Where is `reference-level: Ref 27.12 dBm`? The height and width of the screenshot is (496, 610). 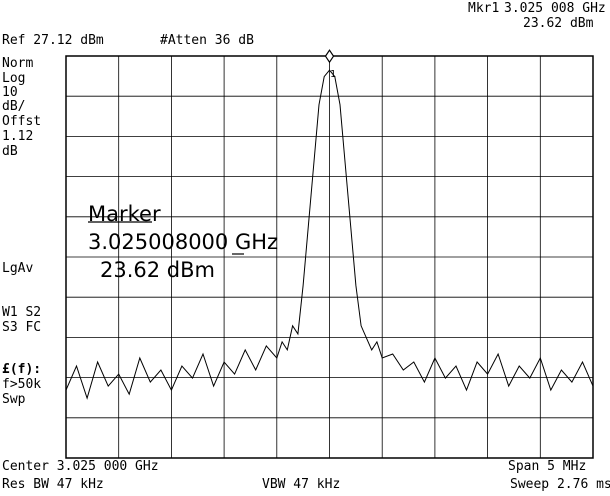
reference-level: Ref 27.12 dBm is located at coordinates (53, 40).